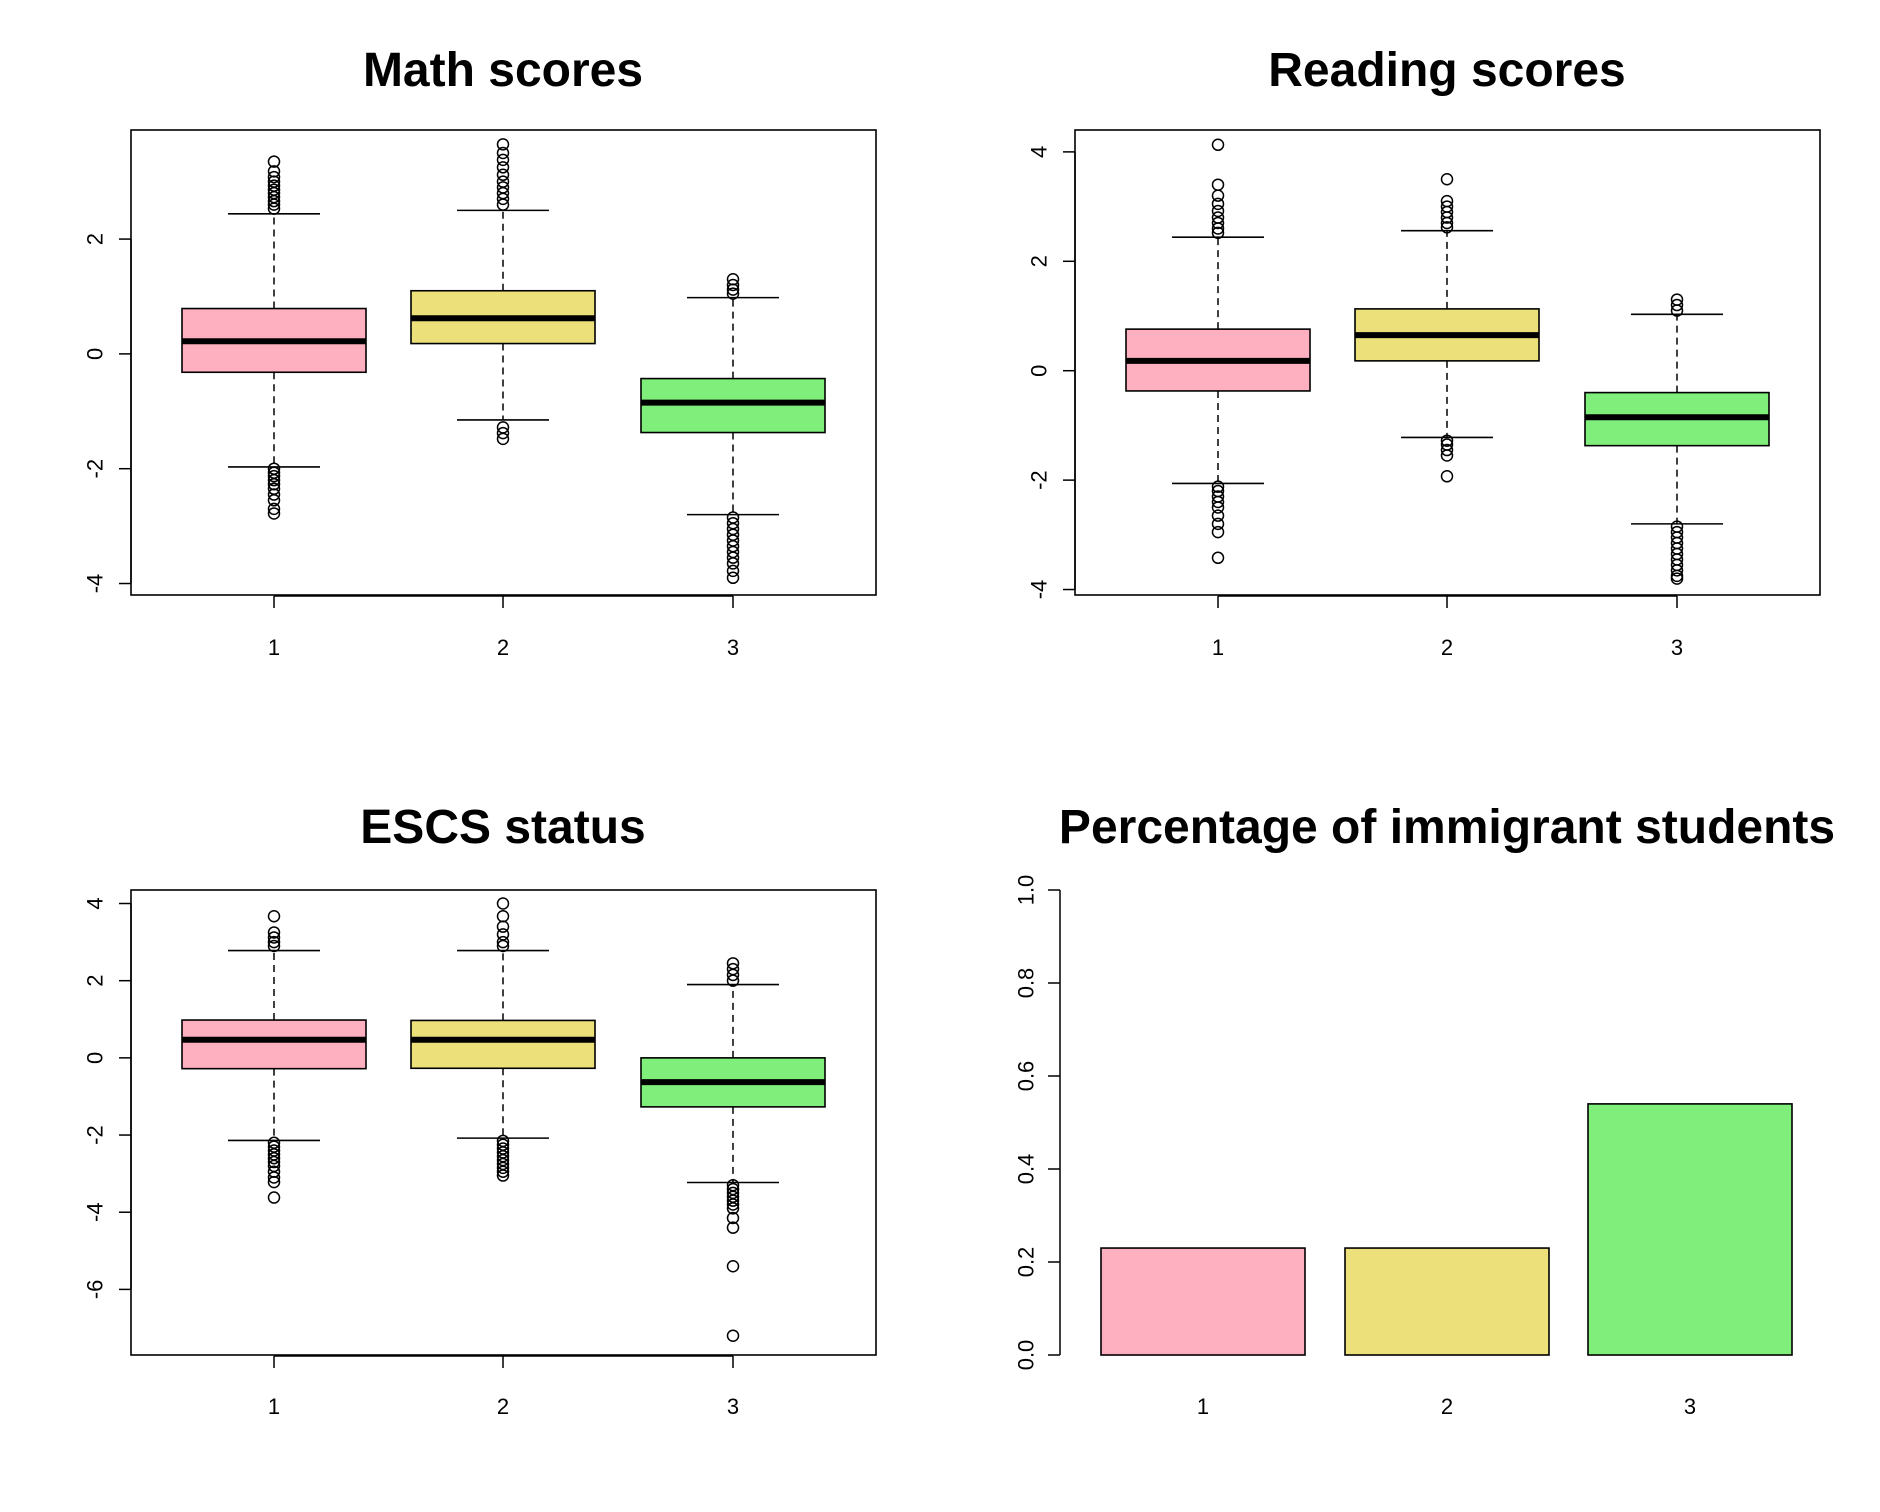 This screenshot has width=1880, height=1512. What do you see at coordinates (95, 903) in the screenshot?
I see `y-tick-label: 4` at bounding box center [95, 903].